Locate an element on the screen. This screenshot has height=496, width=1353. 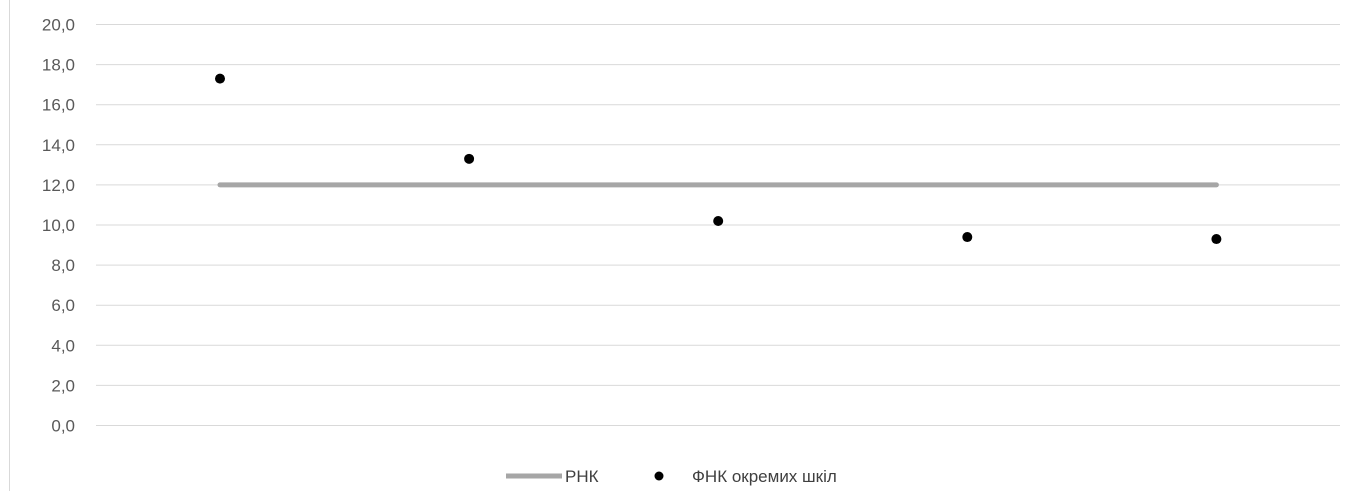
legend-marker-swatch is located at coordinates (659, 476).